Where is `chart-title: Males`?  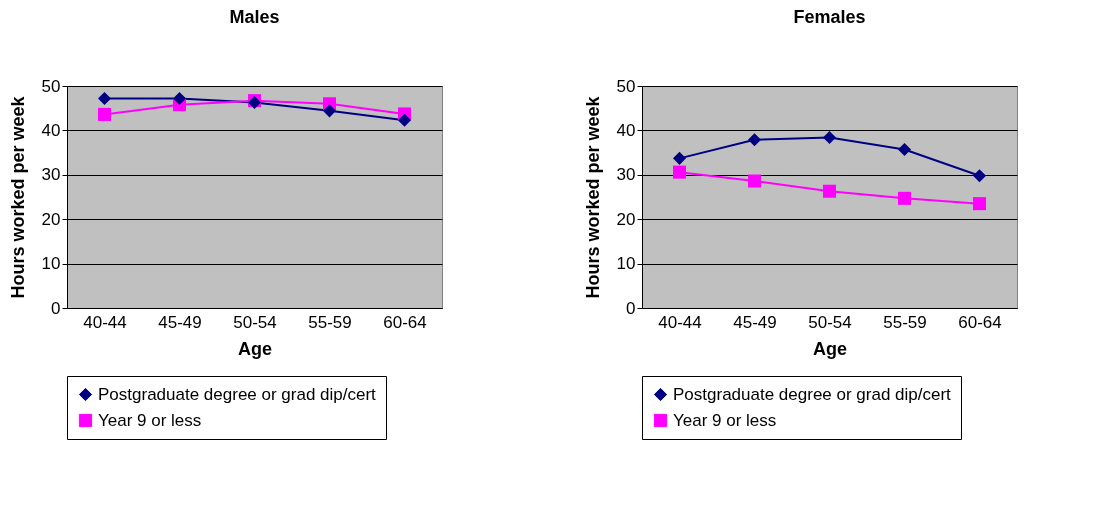
chart-title: Males is located at coordinates (254, 17).